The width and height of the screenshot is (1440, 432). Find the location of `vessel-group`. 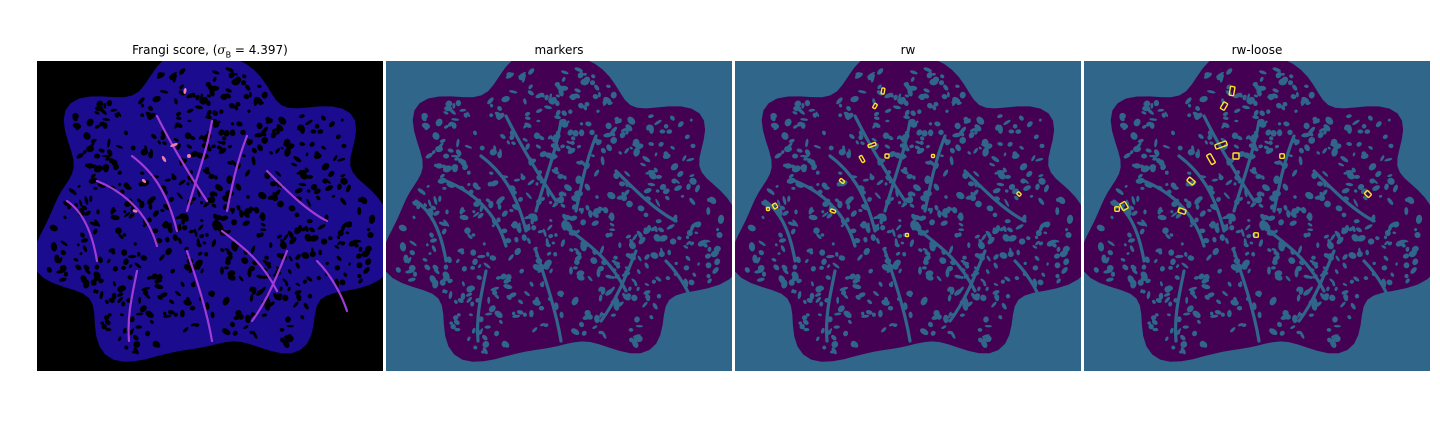

vessel-group is located at coordinates (556, 228).